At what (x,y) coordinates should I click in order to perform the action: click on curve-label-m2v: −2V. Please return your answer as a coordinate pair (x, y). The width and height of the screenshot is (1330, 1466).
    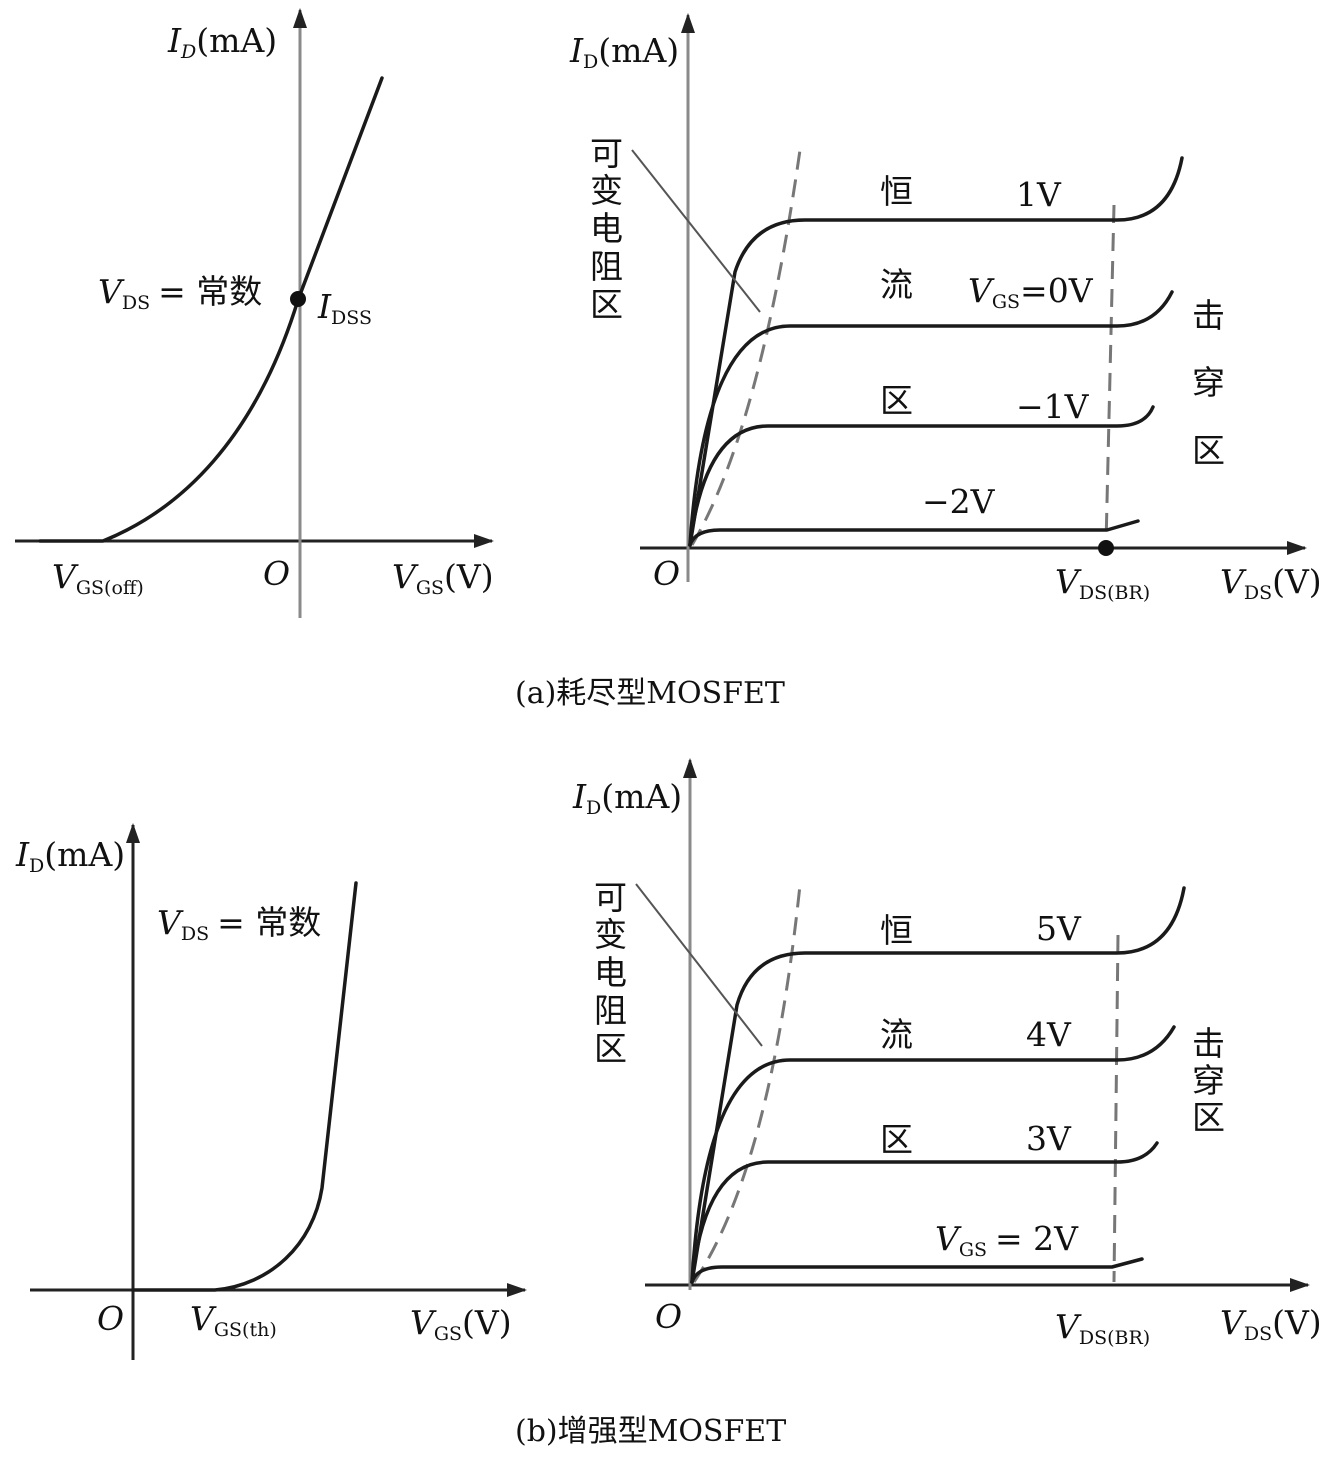
    Looking at the image, I should click on (959, 501).